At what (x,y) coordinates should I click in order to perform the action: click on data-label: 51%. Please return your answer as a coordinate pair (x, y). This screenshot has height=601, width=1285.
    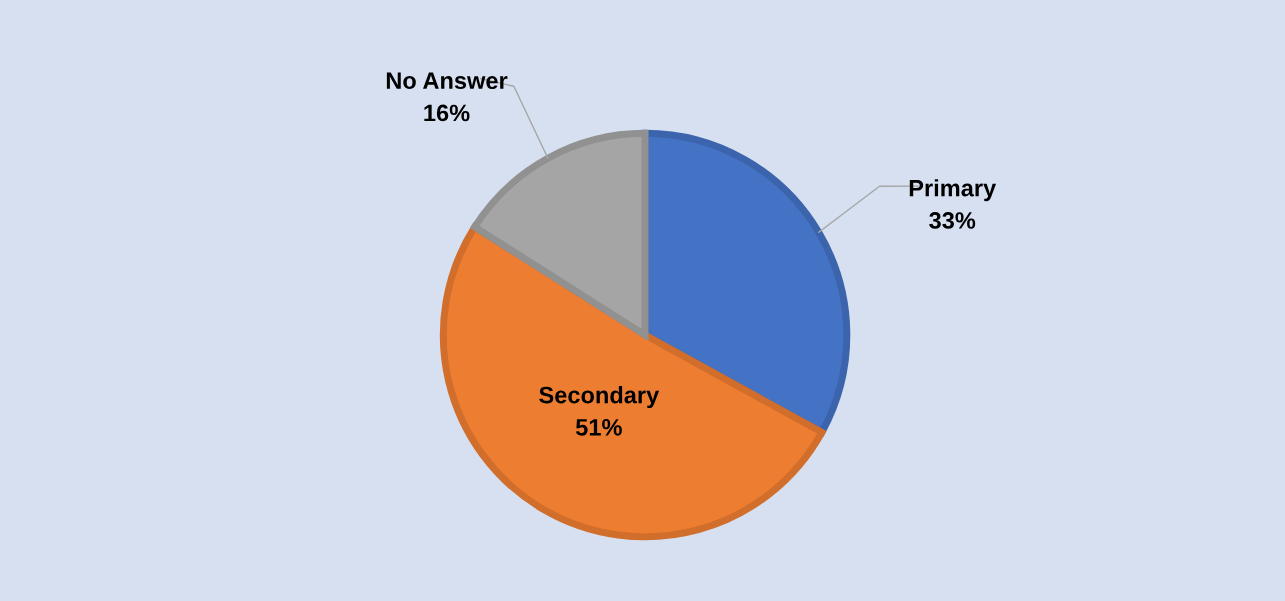
    Looking at the image, I should click on (598, 427).